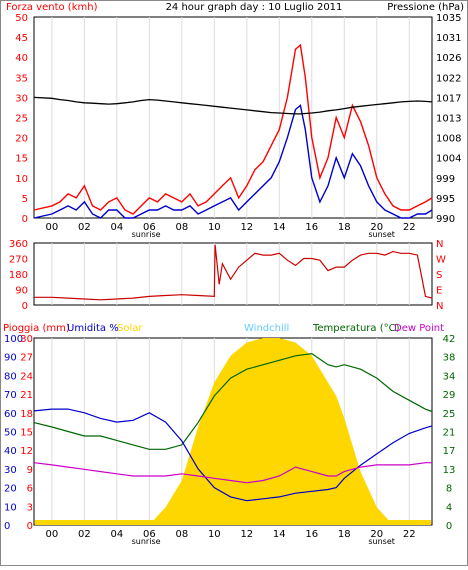 The width and height of the screenshot is (468, 570). I want to click on compass-tick-label: W, so click(441, 260).